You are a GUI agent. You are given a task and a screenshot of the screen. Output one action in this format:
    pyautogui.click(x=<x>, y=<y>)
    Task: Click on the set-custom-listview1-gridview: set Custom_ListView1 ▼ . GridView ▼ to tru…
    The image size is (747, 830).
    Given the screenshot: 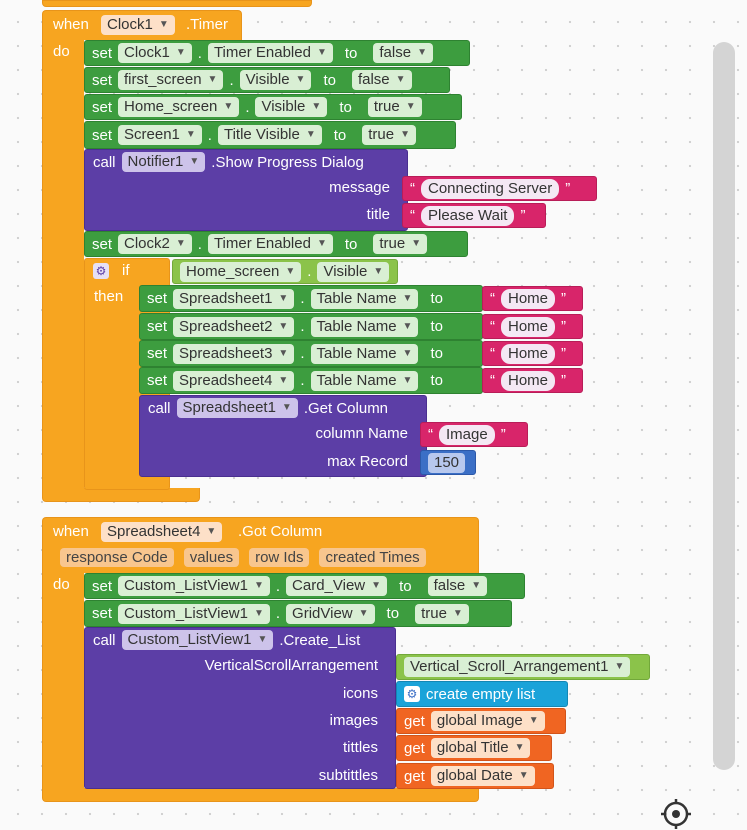 What is the action you would take?
    pyautogui.click(x=298, y=613)
    